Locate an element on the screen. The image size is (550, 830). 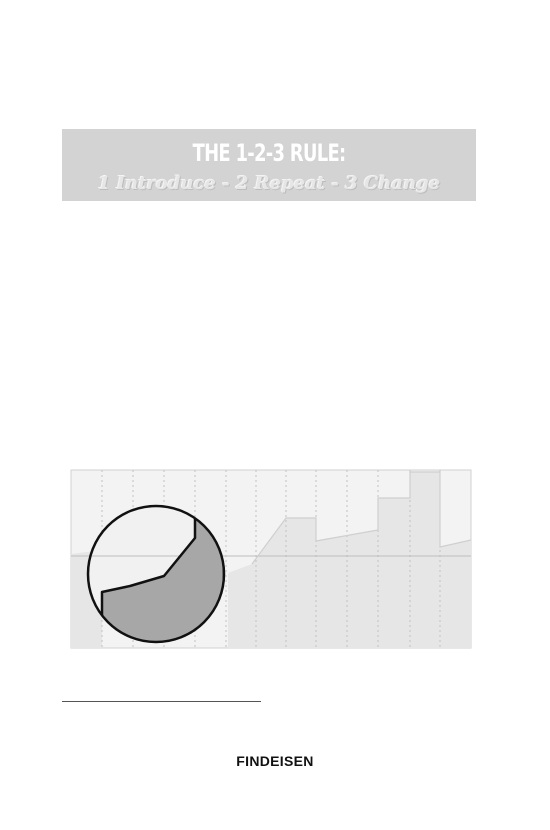
banner-title: THE 1-2-3 RULE: is located at coordinates (269, 153).